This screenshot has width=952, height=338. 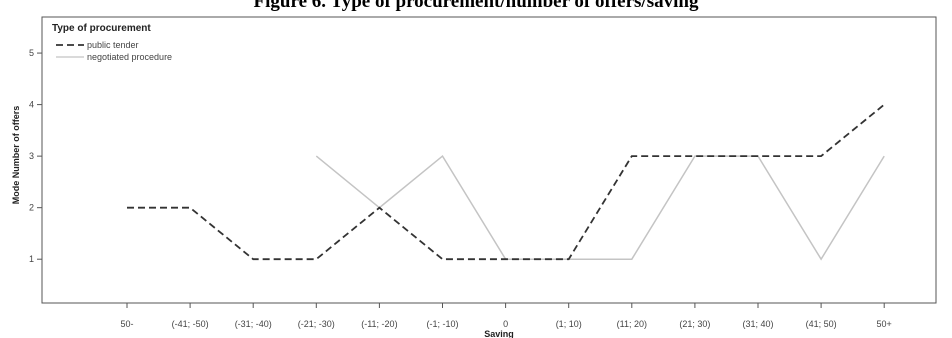 What do you see at coordinates (632, 324) in the screenshot?
I see `x-tick-label-8: (11; 20)` at bounding box center [632, 324].